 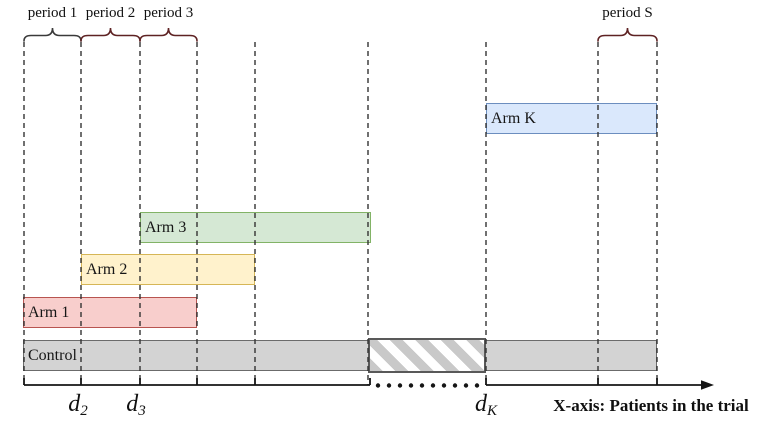 I want to click on d-label-subscript: K, so click(x=492, y=411).